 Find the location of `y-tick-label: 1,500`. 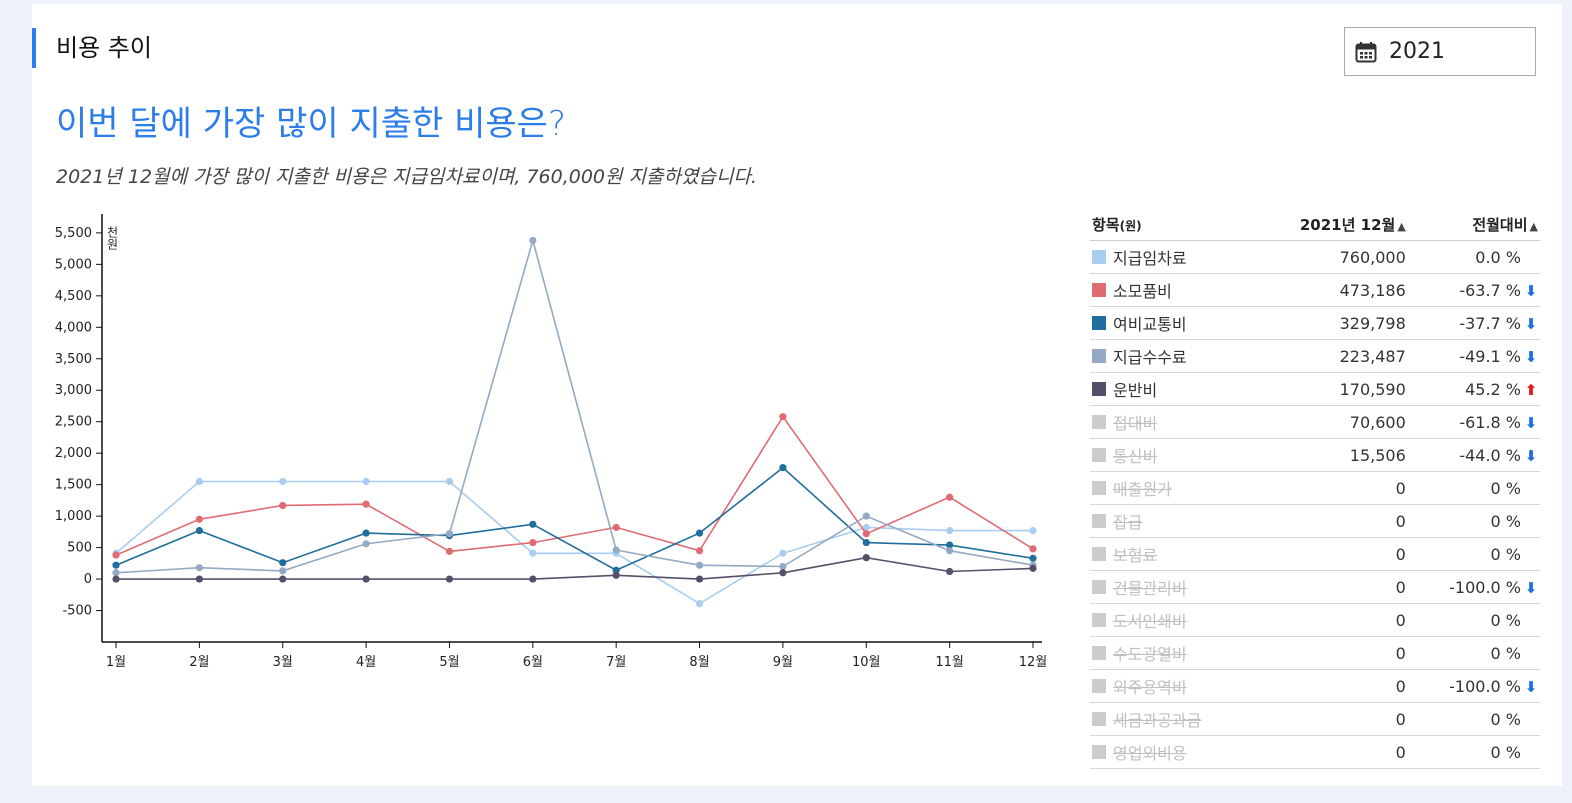

y-tick-label: 1,500 is located at coordinates (73, 485).